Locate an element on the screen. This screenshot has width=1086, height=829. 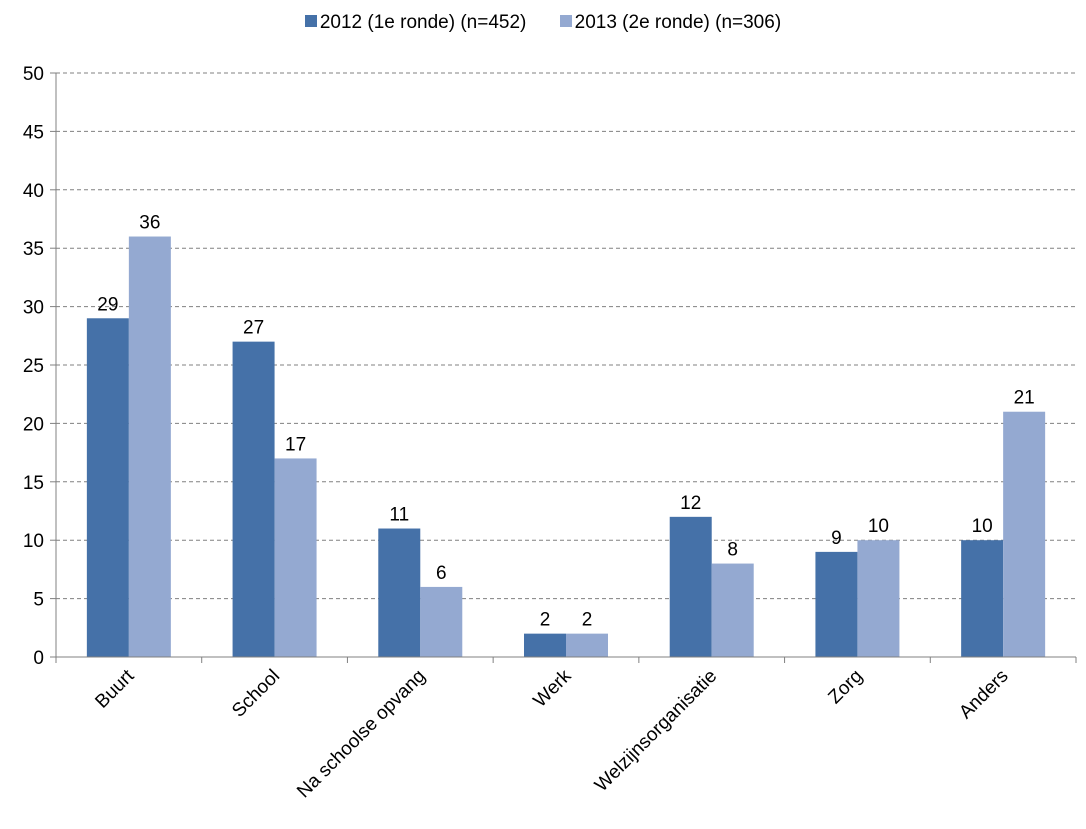
y-tick-label: 30 is located at coordinates (33, 308).